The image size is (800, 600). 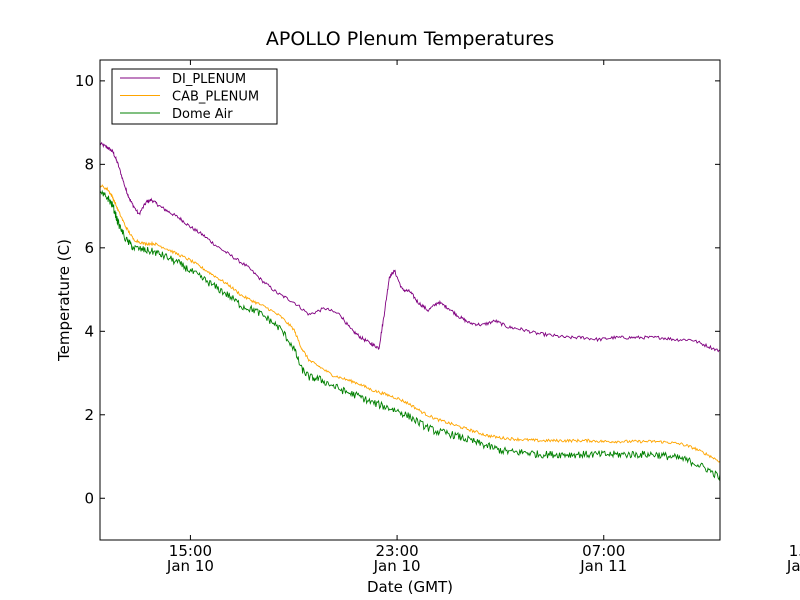 What do you see at coordinates (202, 114) in the screenshot?
I see `legend-label-dome-air: Dome Air` at bounding box center [202, 114].